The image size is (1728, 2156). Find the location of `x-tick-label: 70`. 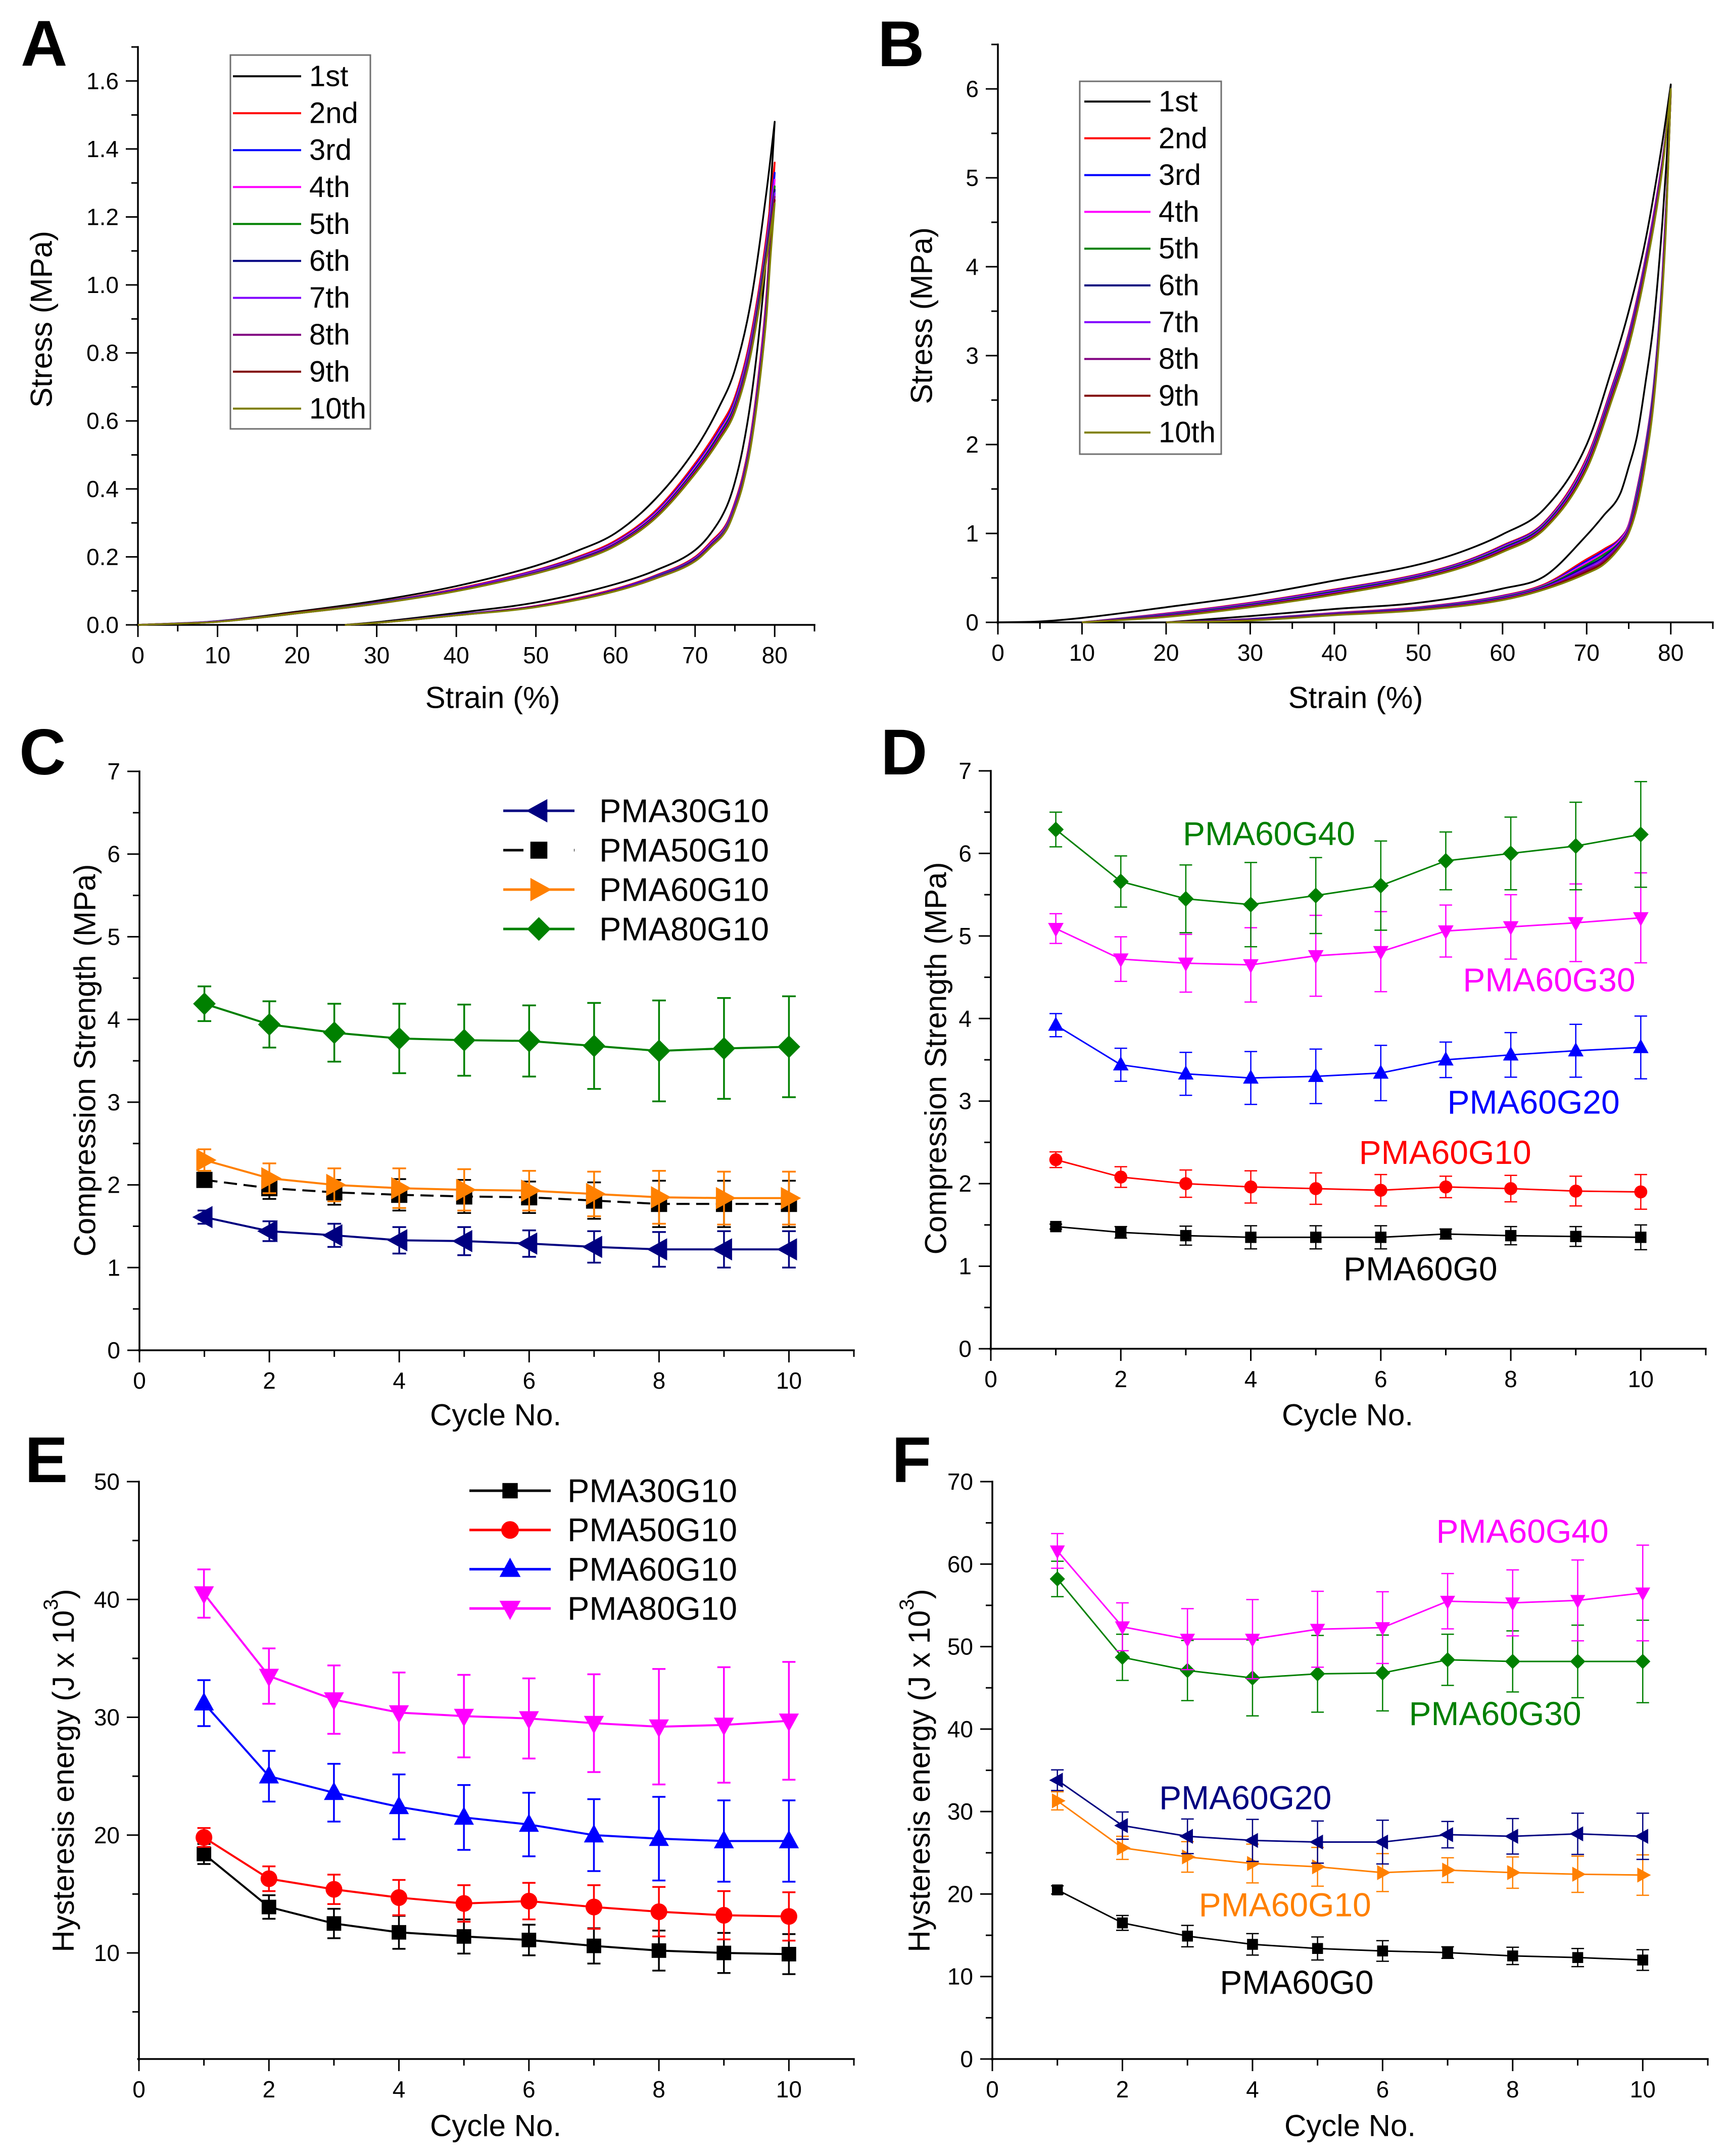

x-tick-label: 70 is located at coordinates (1587, 653).